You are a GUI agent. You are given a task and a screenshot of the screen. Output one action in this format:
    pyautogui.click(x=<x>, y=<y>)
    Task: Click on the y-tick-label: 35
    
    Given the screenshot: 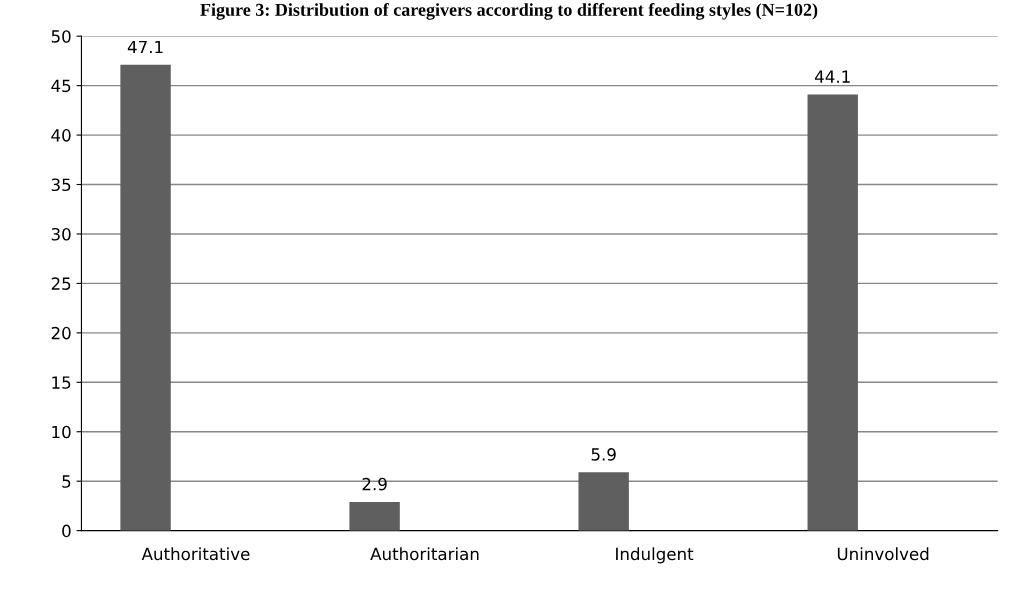 What is the action you would take?
    pyautogui.click(x=61, y=185)
    